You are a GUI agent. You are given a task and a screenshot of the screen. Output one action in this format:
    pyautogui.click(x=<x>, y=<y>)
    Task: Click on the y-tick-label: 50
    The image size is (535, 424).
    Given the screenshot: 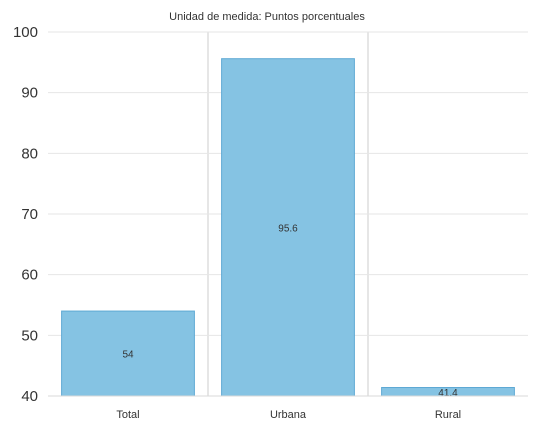 What is the action you would take?
    pyautogui.click(x=29, y=335)
    